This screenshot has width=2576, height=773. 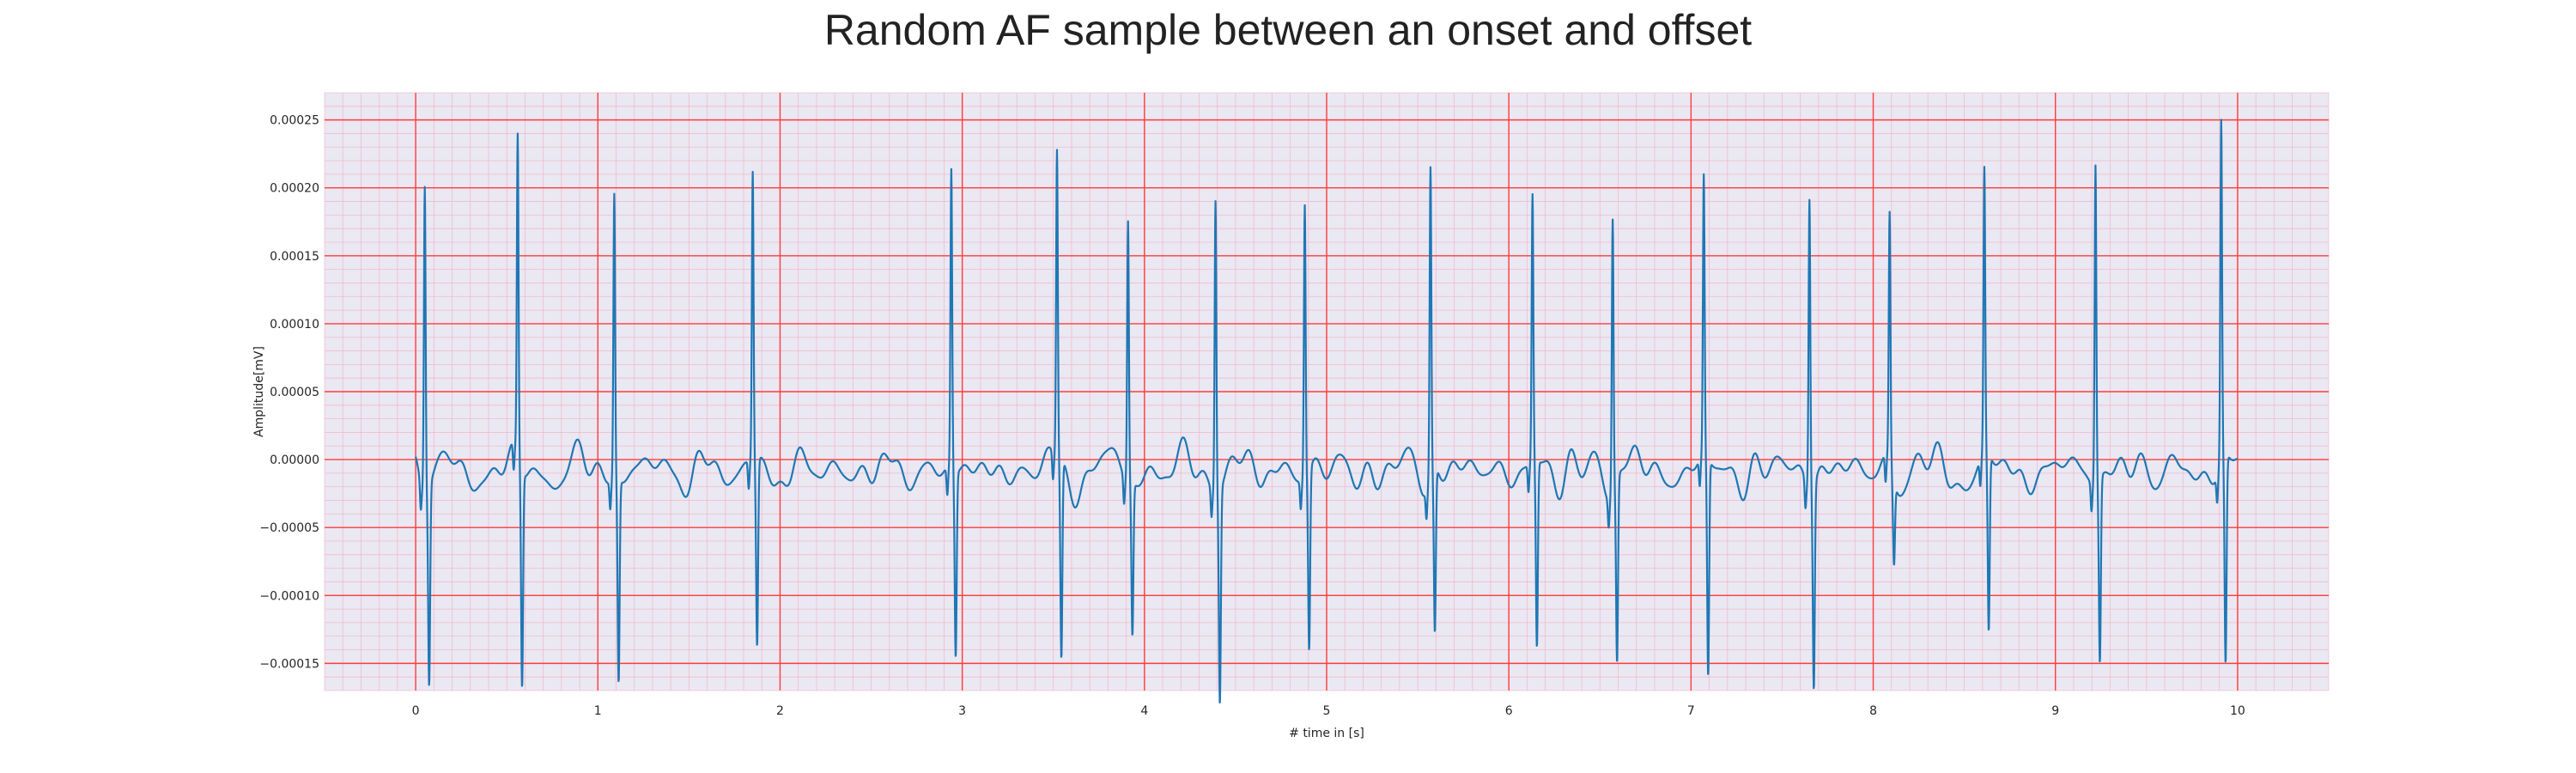 What do you see at coordinates (289, 528) in the screenshot?
I see `y-tick-label: −0.00005` at bounding box center [289, 528].